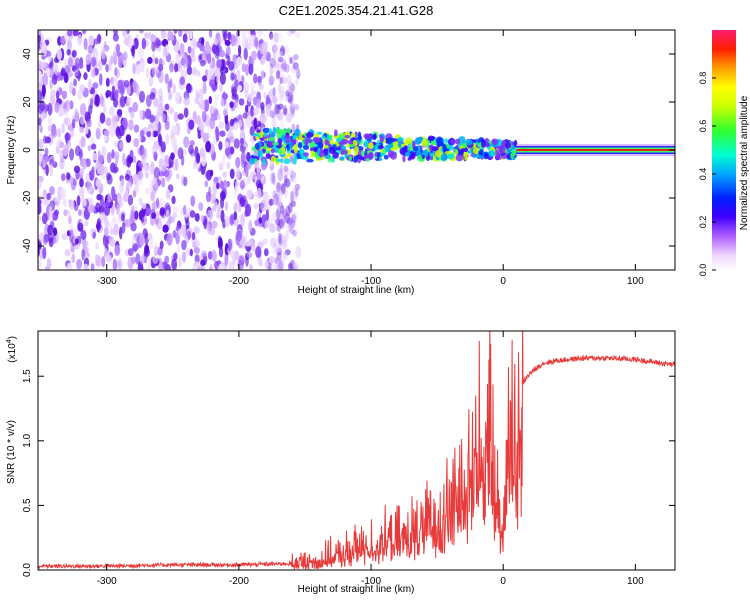 The width and height of the screenshot is (750, 605). Describe the element at coordinates (462, 146) in the screenshot. I see `spectrogram-signal-track` at that location.